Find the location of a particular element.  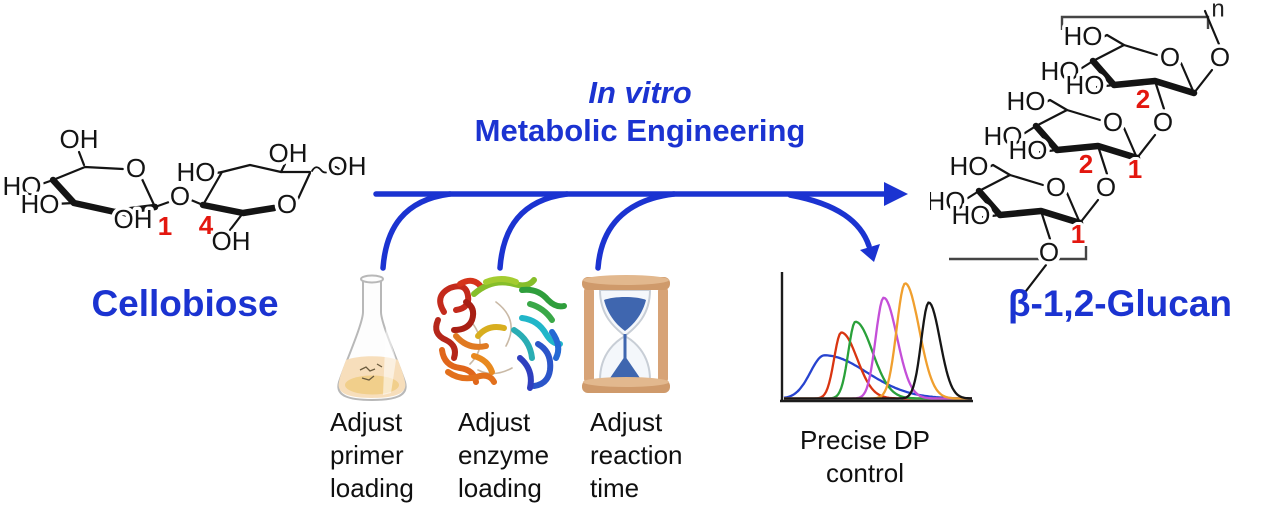

caption-line: time is located at coordinates (615, 488).